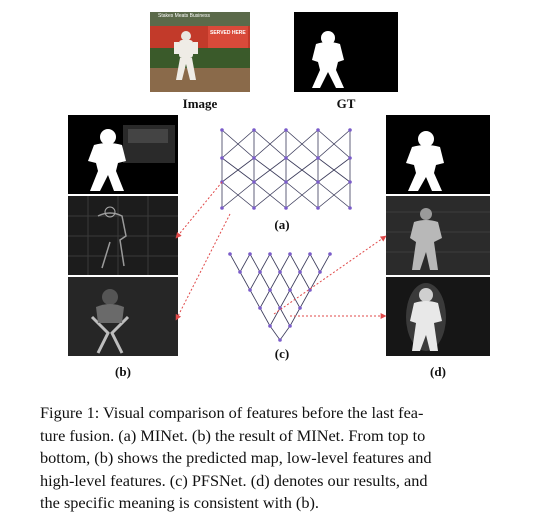 This screenshot has height=529, width=540. Describe the element at coordinates (203, 267) in the screenshot. I see `arrow-to-minet-high-level` at that location.